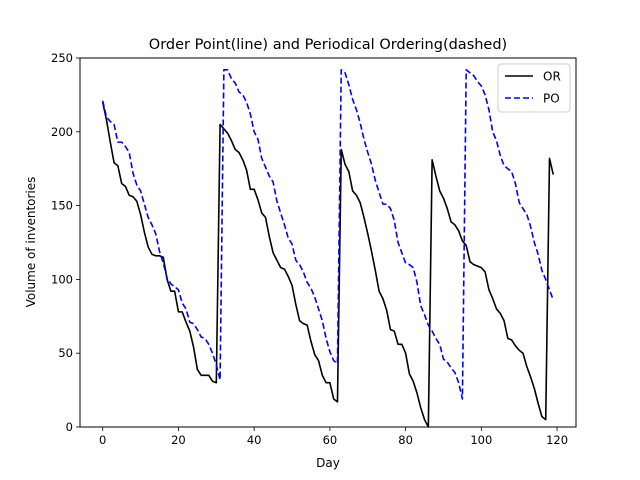 The width and height of the screenshot is (640, 480). I want to click on y-tick-label: 200, so click(62, 132).